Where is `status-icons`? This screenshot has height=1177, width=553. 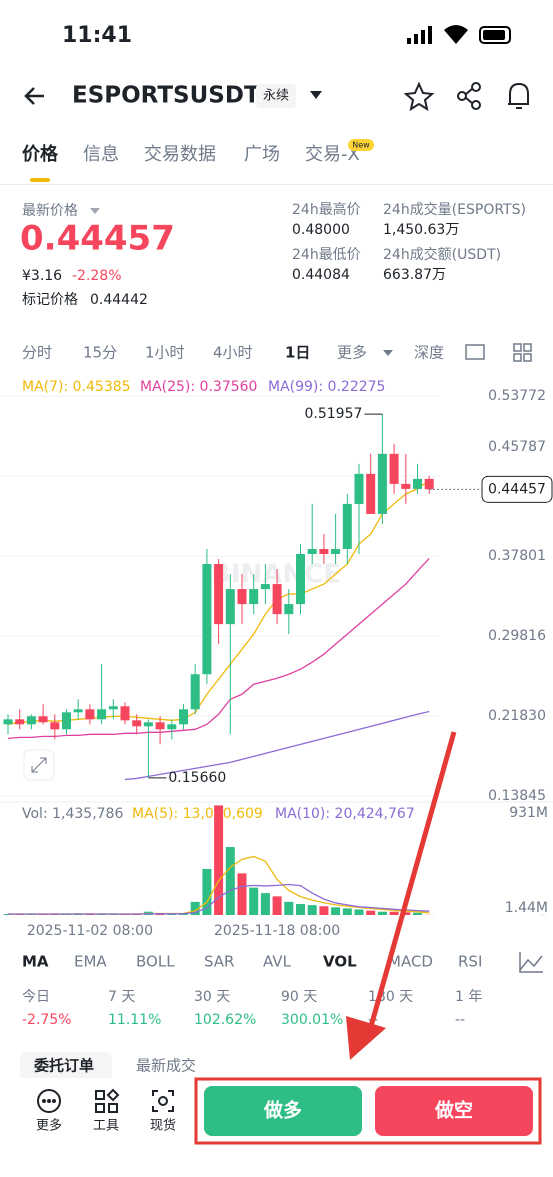
status-icons is located at coordinates (459, 34).